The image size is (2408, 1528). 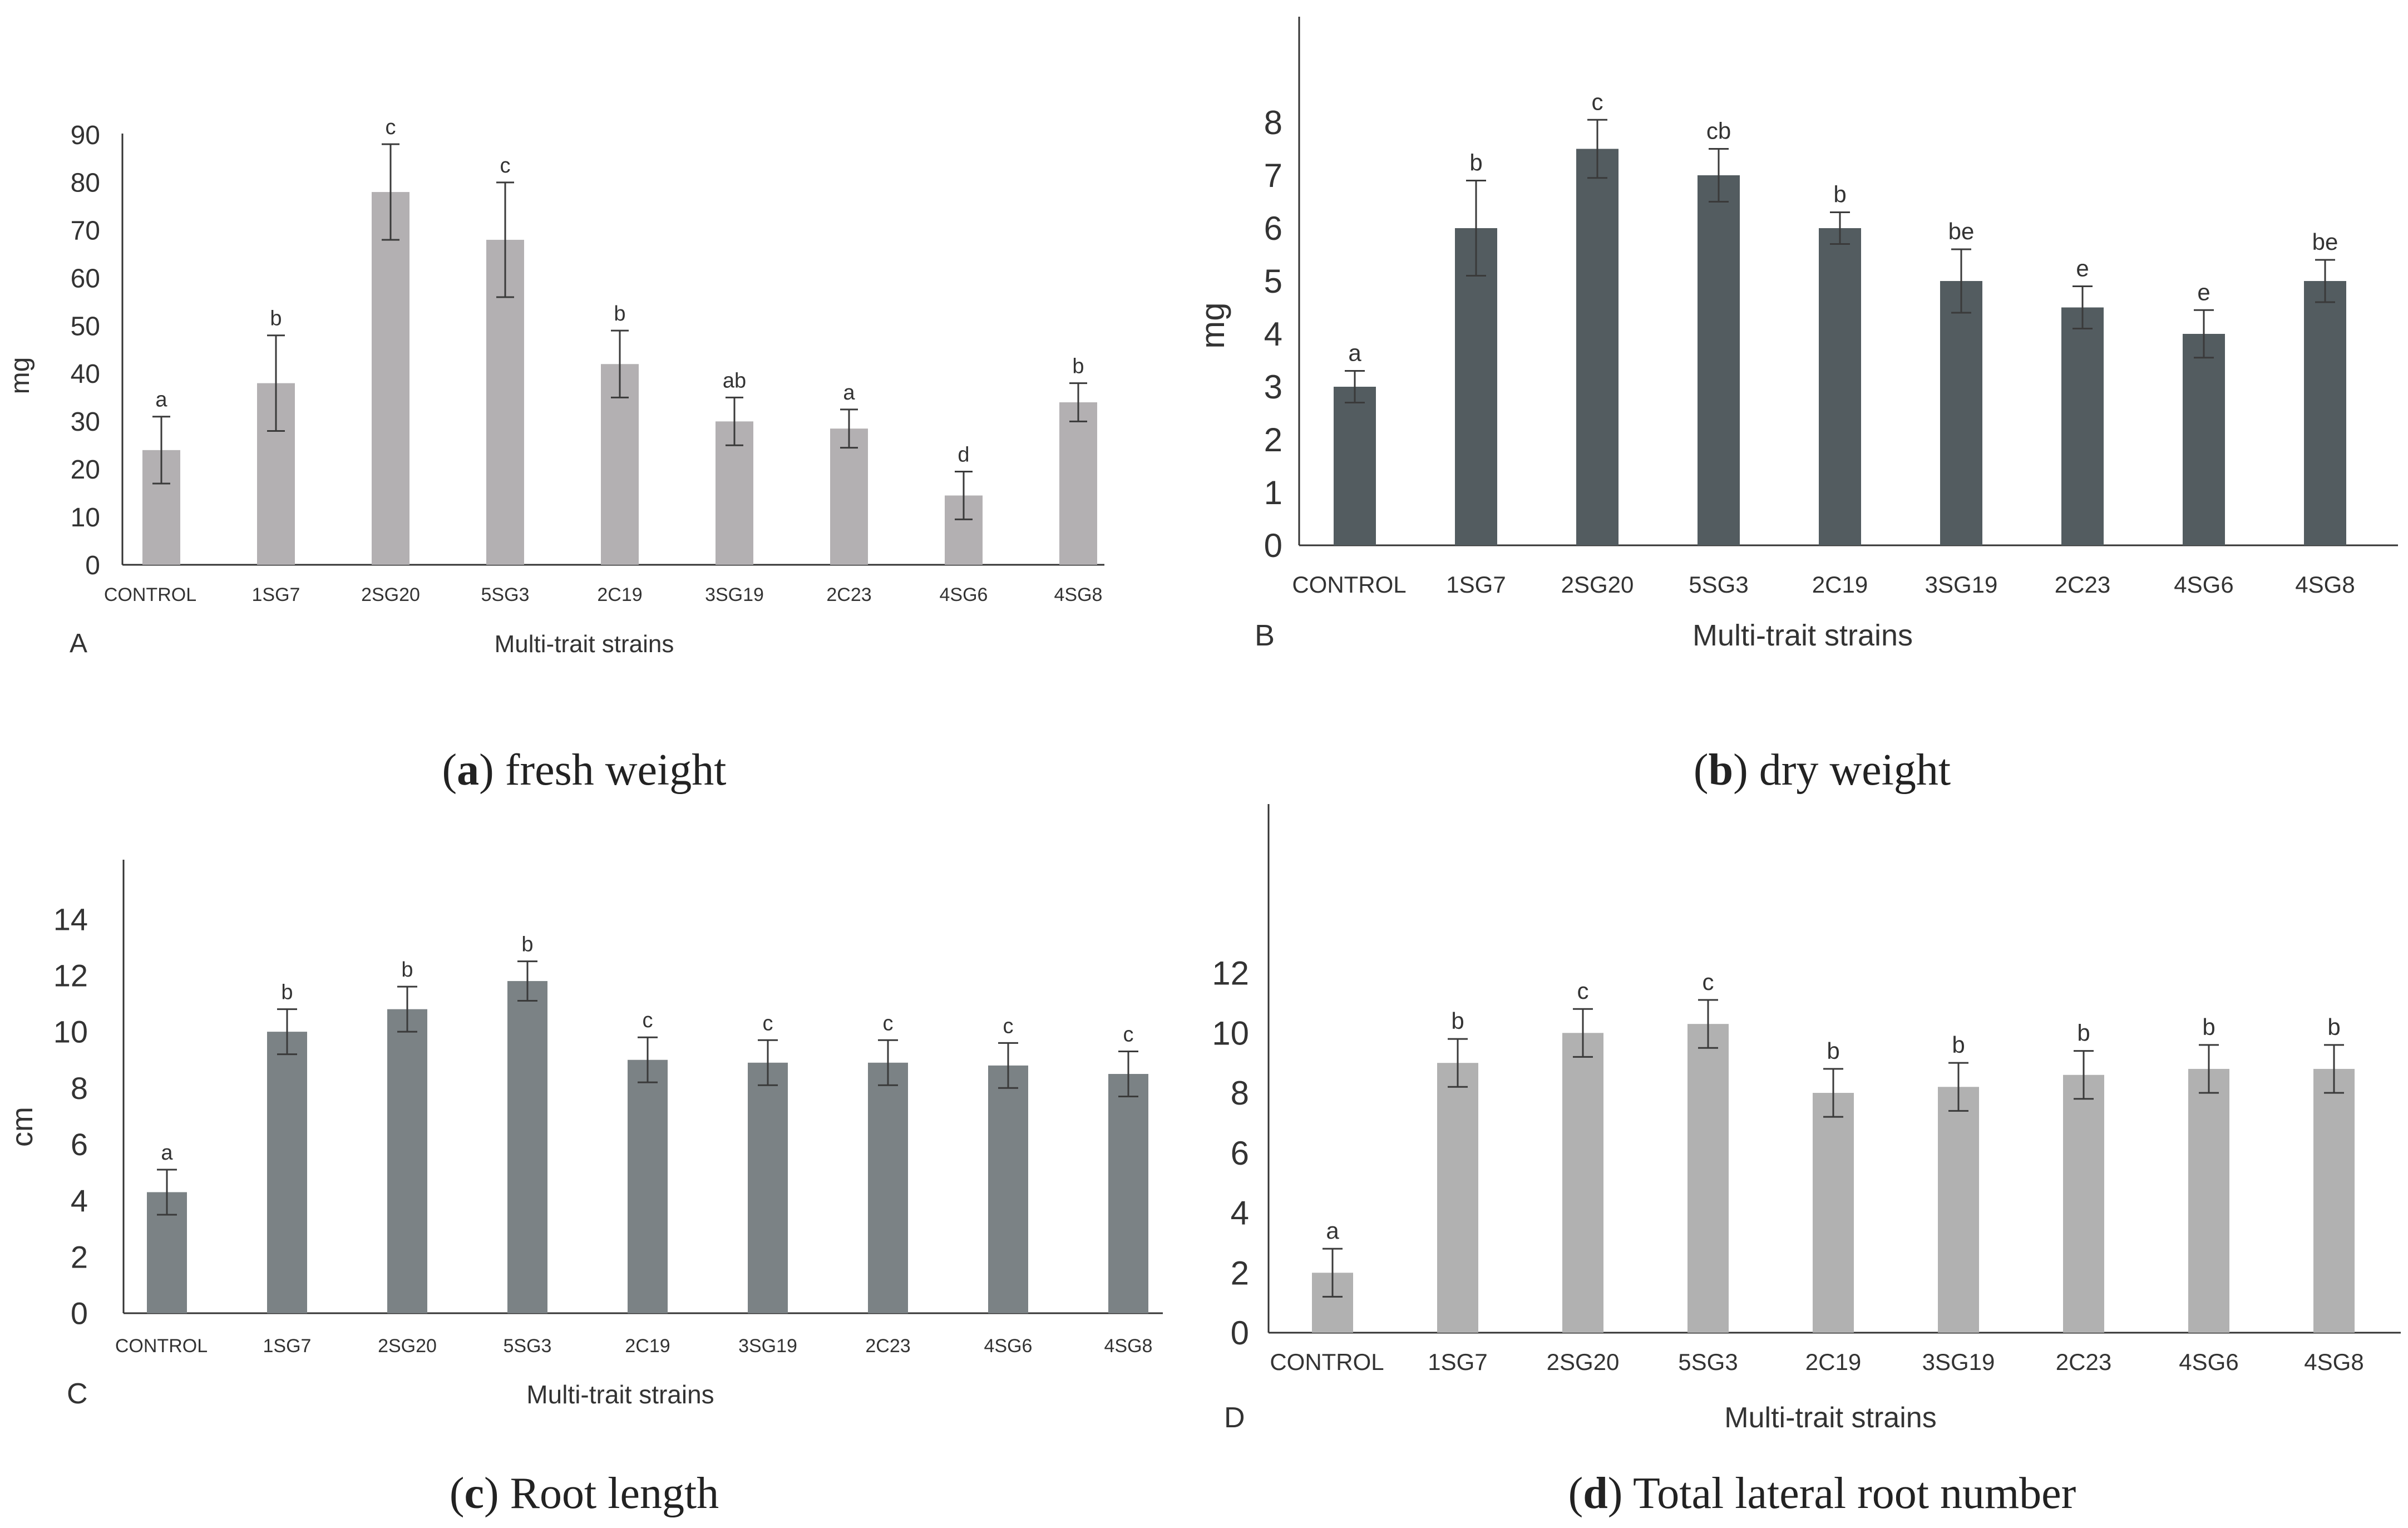 What do you see at coordinates (22, 1127) in the screenshot?
I see `y-axis-label: cm` at bounding box center [22, 1127].